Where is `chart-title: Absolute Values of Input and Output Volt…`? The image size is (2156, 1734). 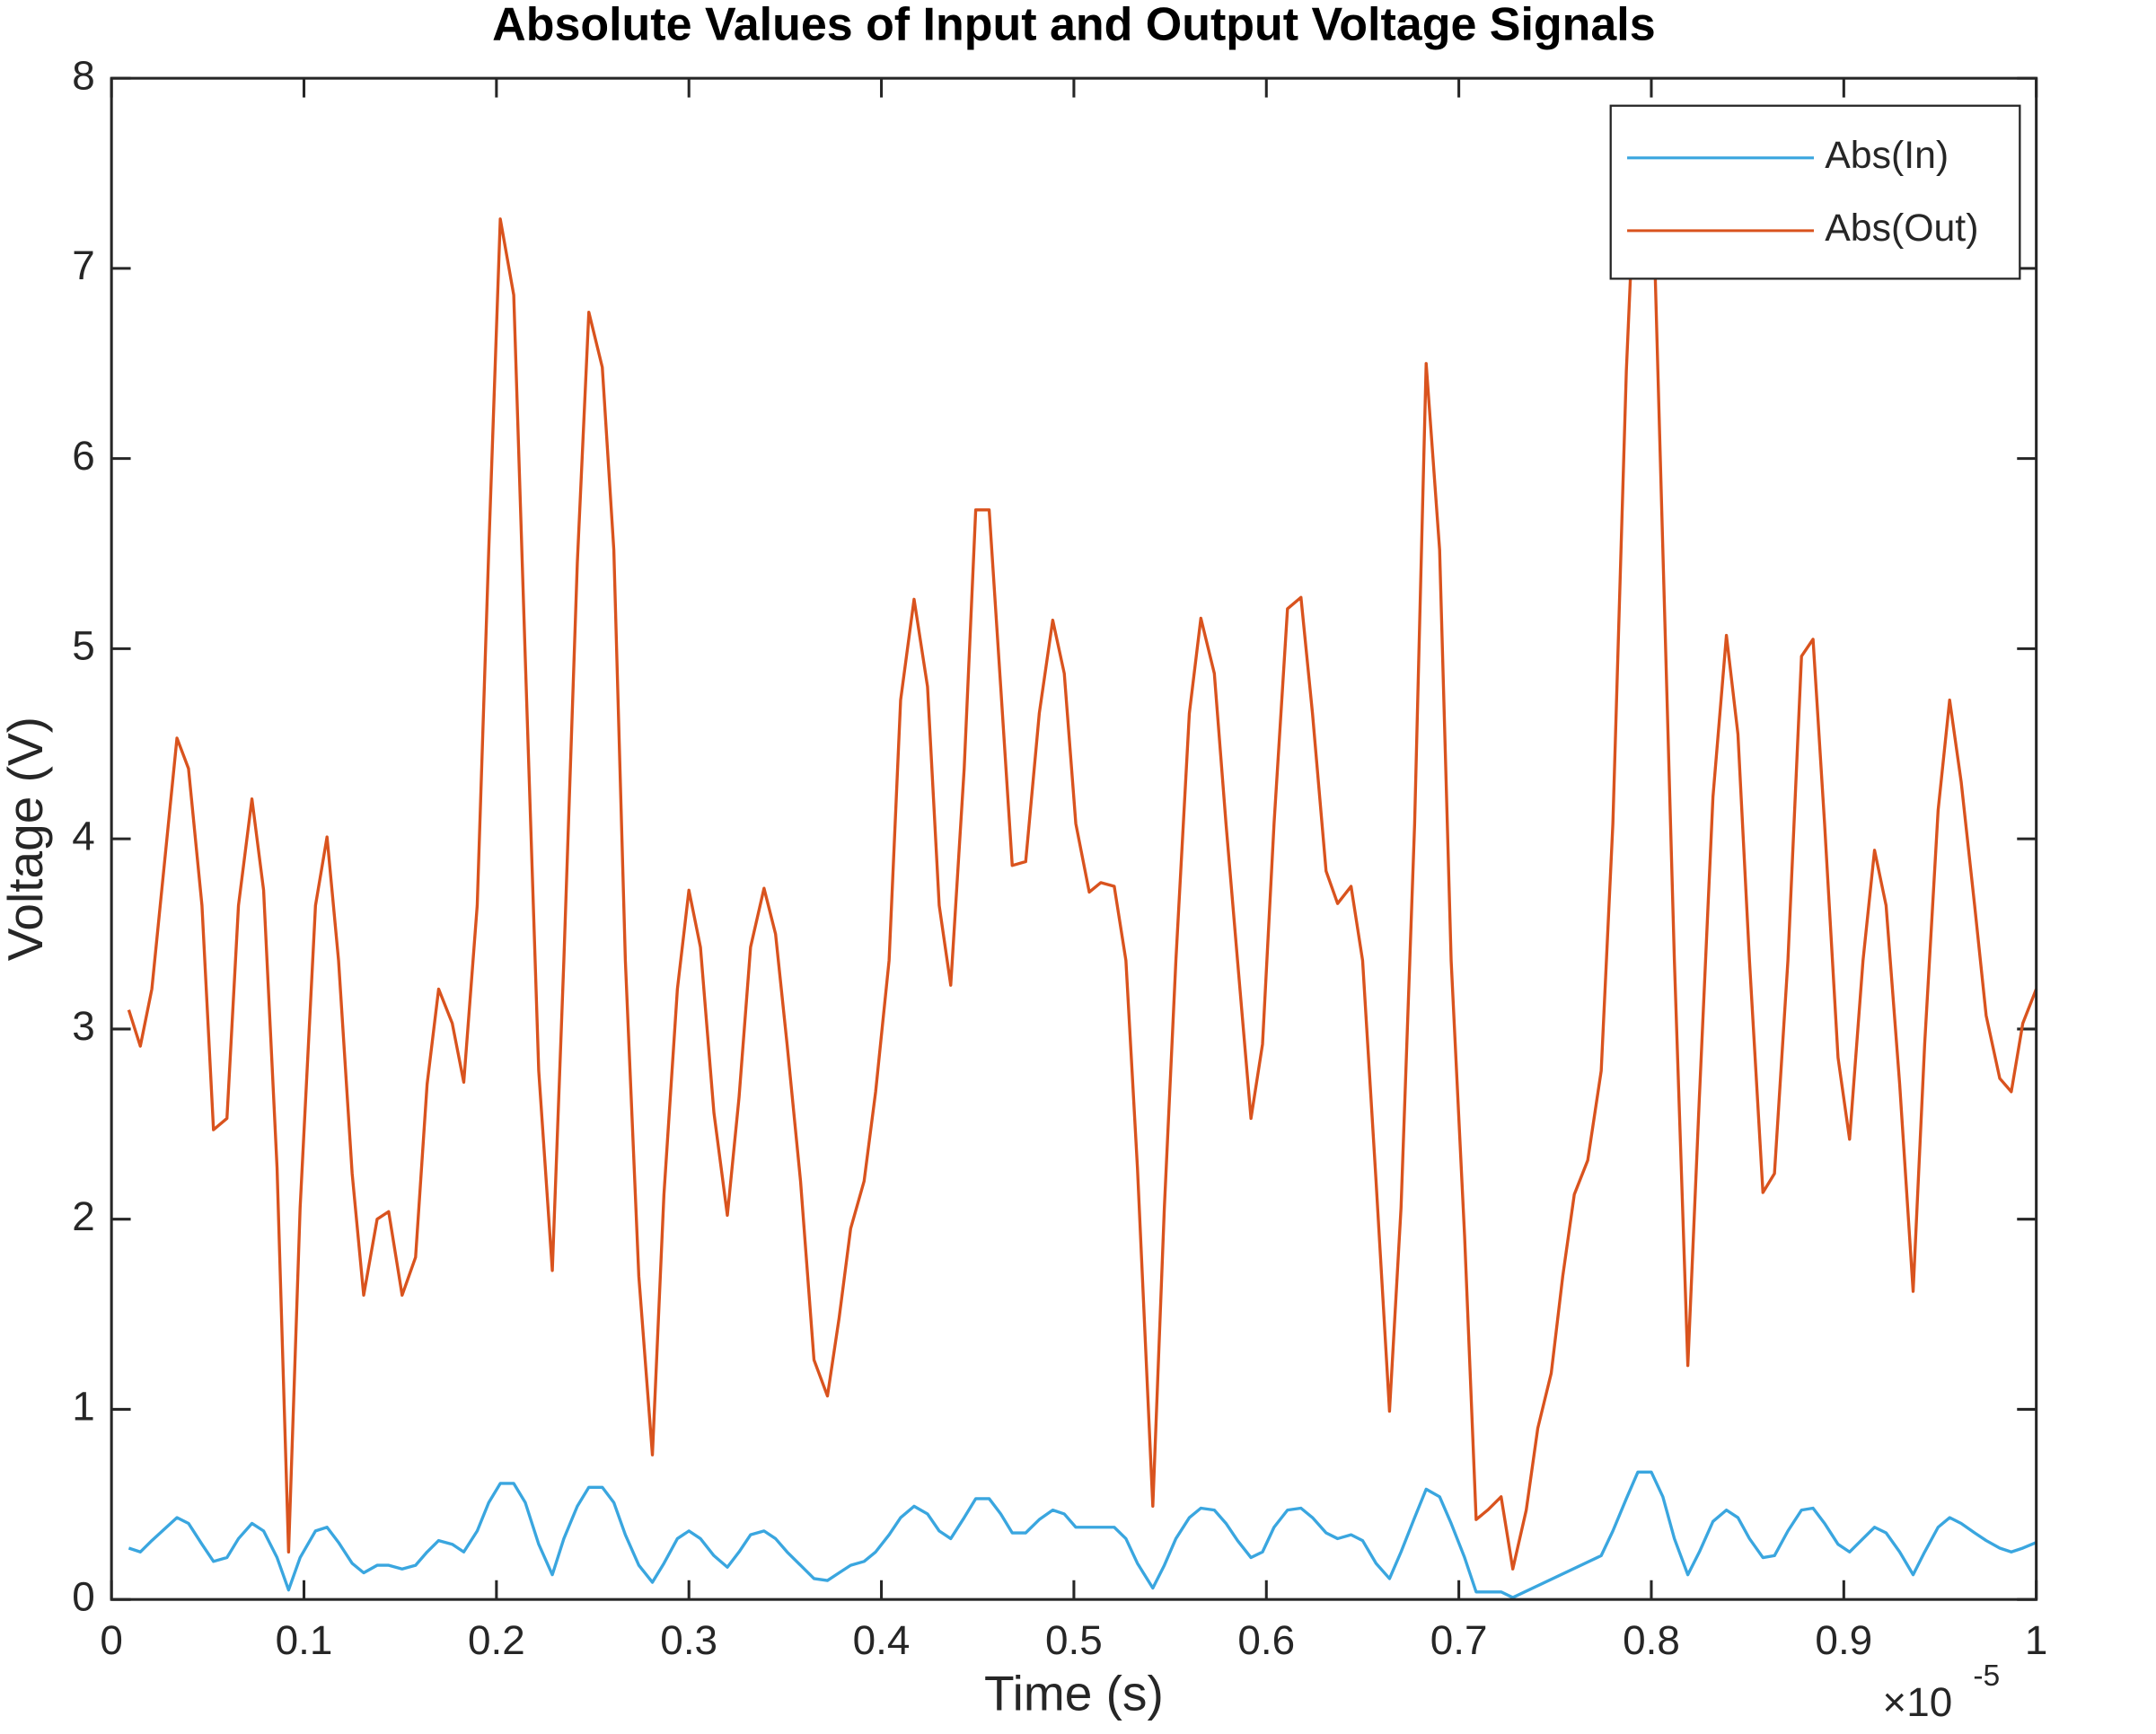 chart-title: Absolute Values of Input and Output Volt… is located at coordinates (1073, 25).